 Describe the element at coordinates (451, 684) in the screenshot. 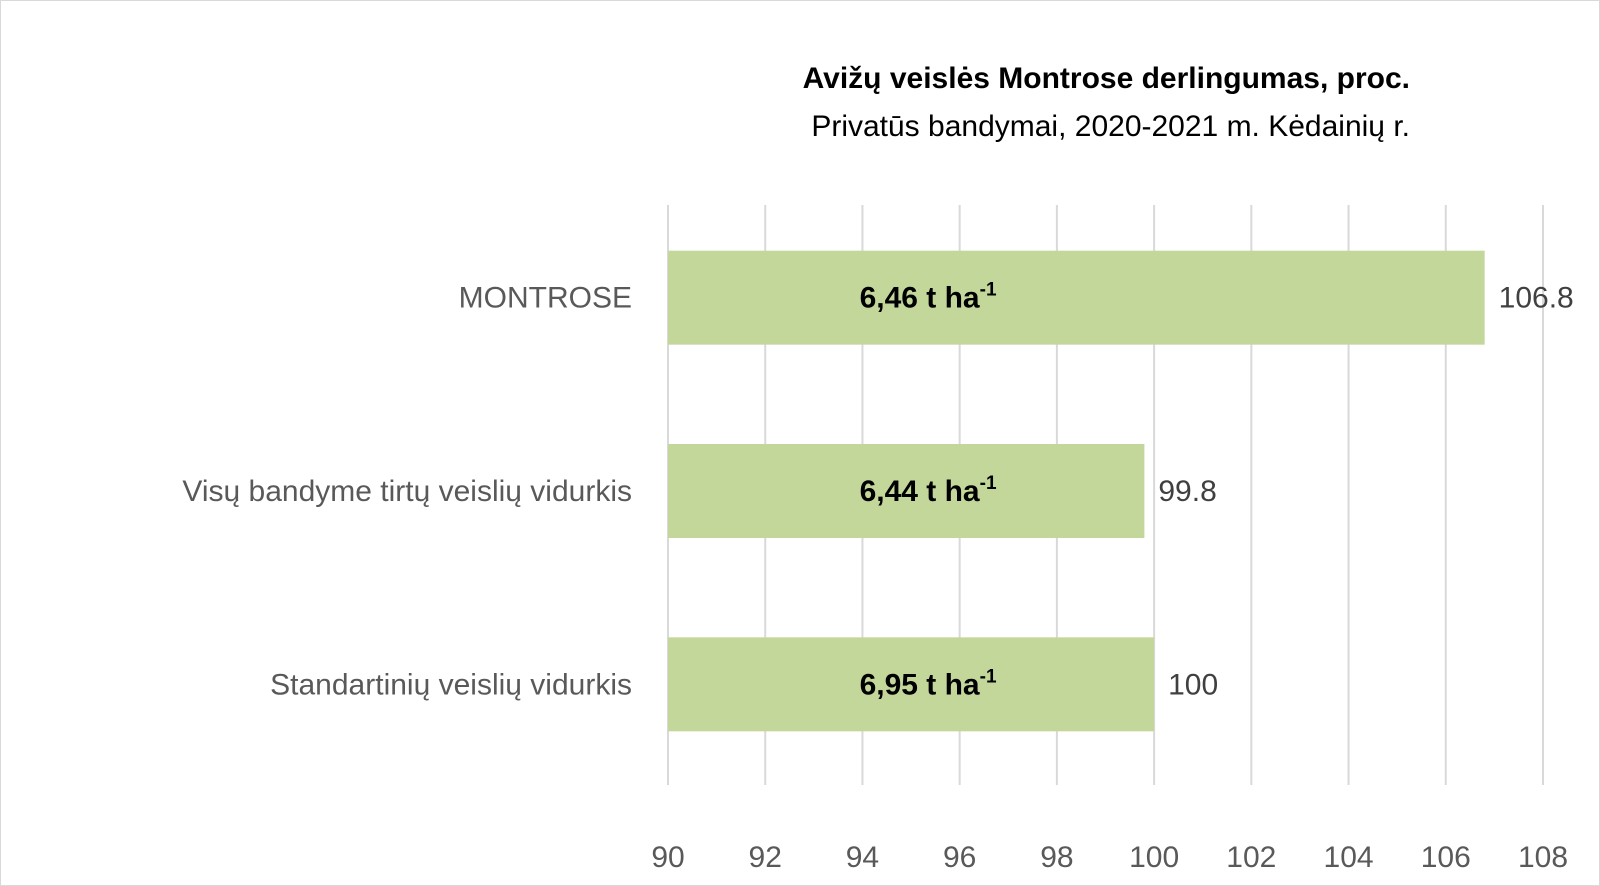

I see `category-label: Standartinių veislių vidurkis` at that location.